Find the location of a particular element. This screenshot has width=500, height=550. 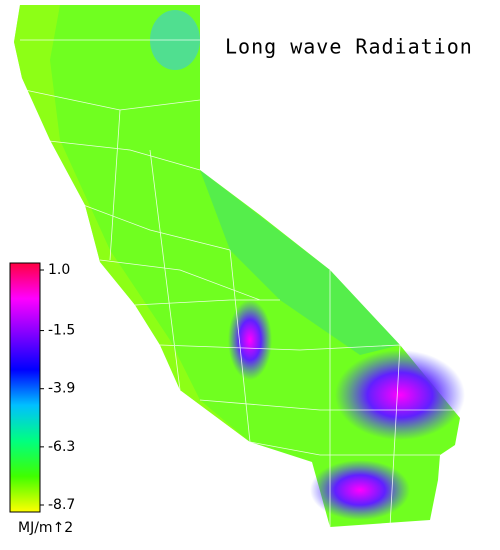

sierra-hotspot is located at coordinates (250, 340).